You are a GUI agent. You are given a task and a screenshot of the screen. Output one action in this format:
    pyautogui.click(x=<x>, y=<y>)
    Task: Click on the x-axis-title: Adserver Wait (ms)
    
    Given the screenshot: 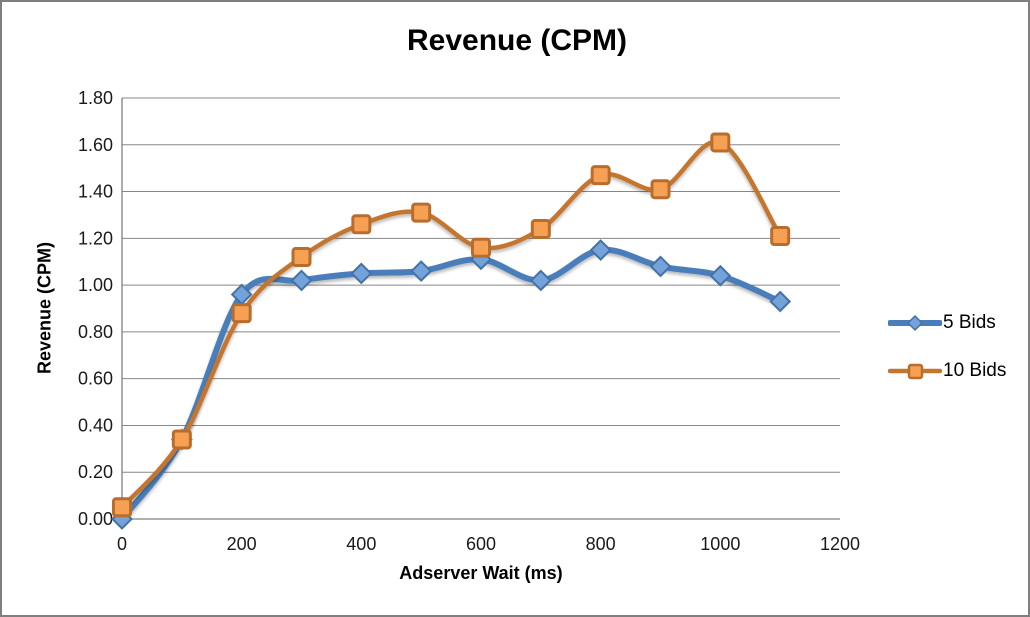 What is the action you would take?
    pyautogui.click(x=481, y=573)
    